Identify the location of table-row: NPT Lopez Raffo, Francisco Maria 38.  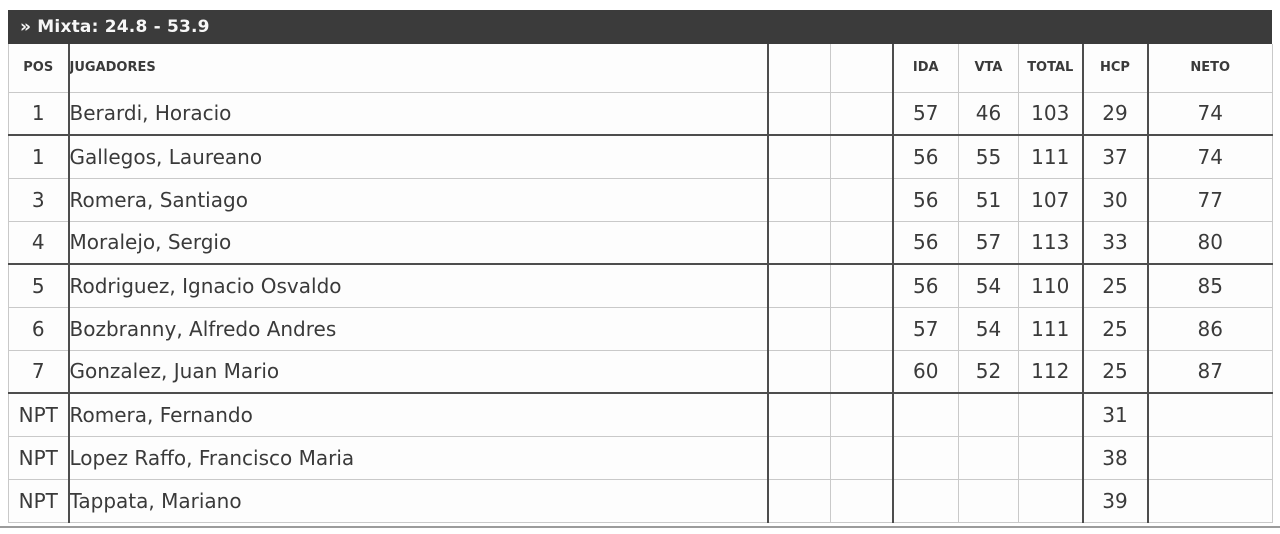
(640, 458).